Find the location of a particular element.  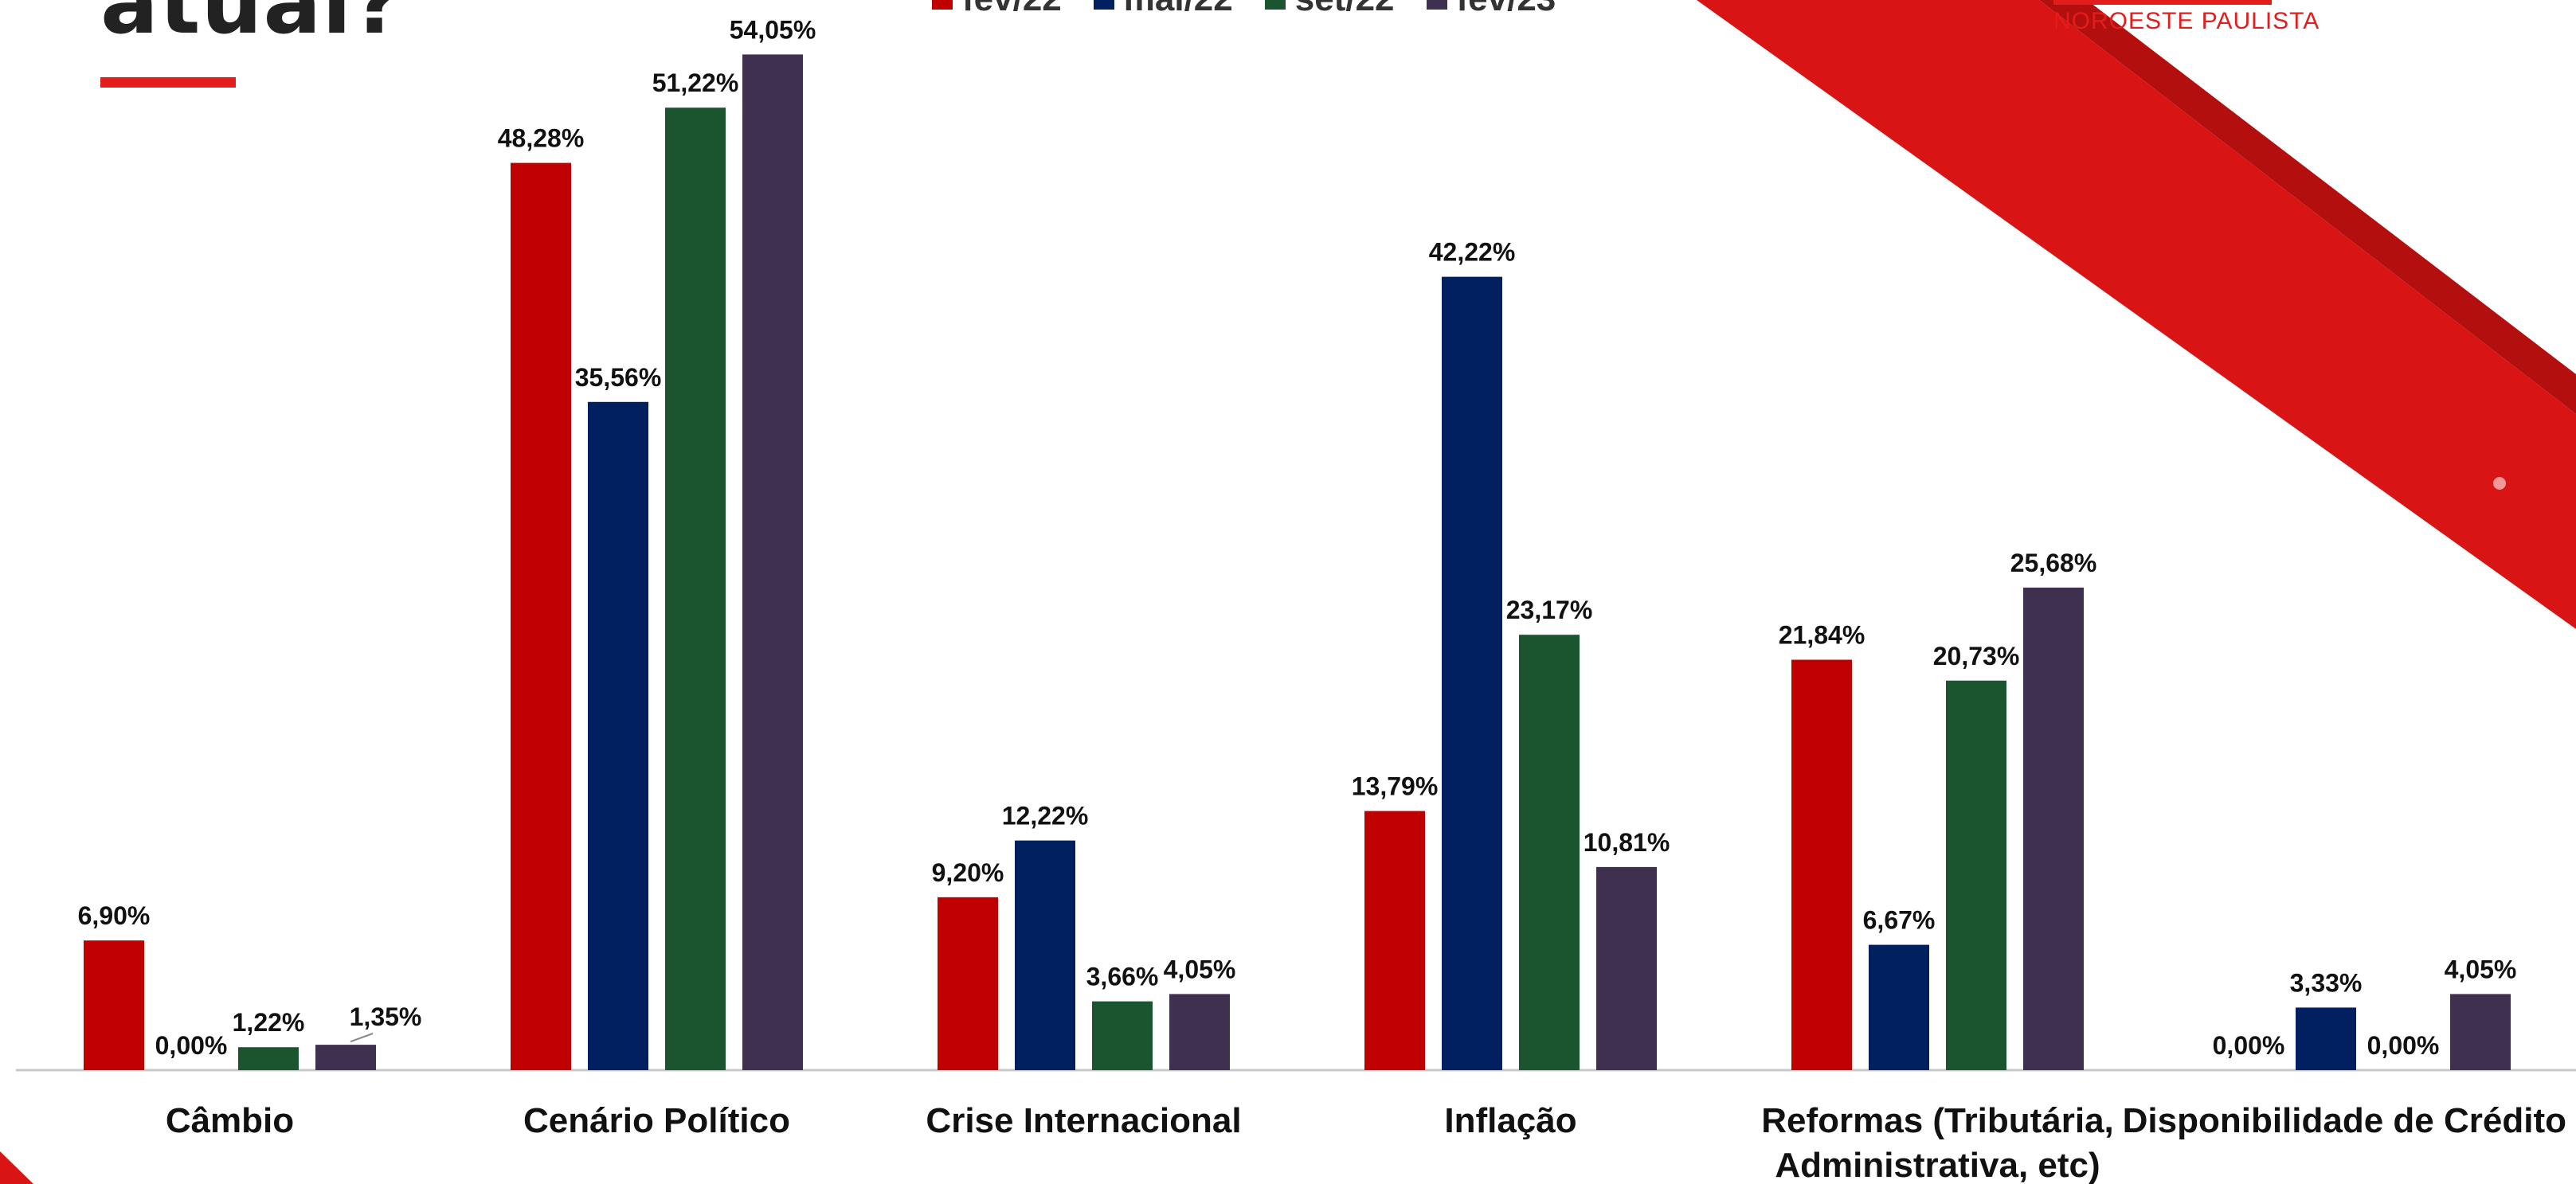

category-label: Inflação is located at coordinates (1510, 1120).